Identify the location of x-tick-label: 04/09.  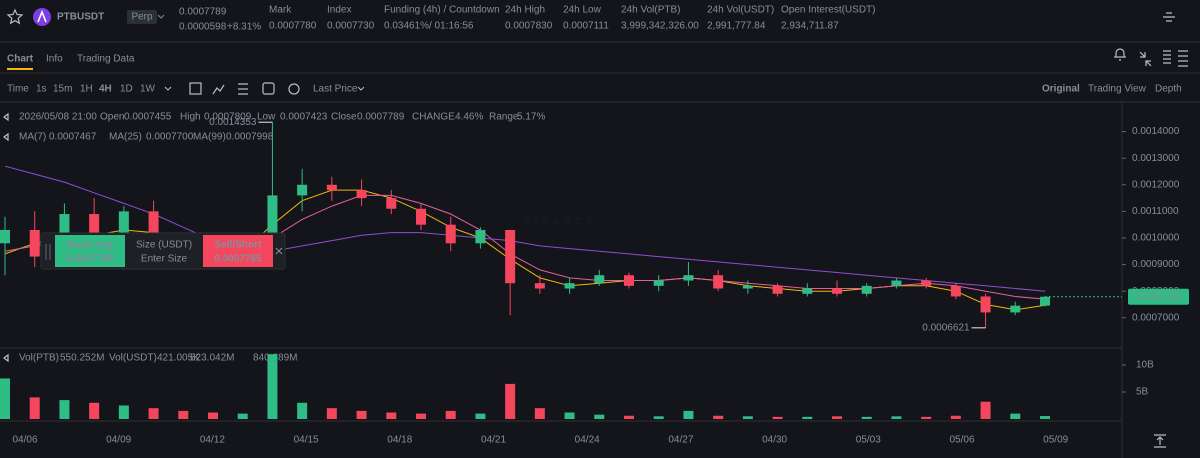
(118, 440).